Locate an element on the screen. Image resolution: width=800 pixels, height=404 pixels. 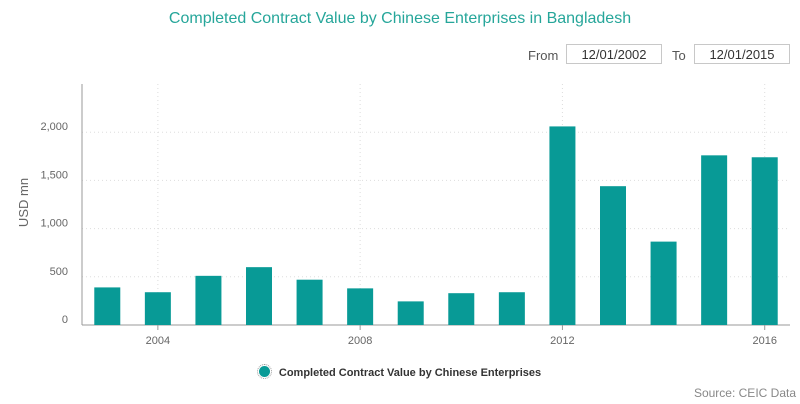
y-tick-label: 2,000 is located at coordinates (54, 127).